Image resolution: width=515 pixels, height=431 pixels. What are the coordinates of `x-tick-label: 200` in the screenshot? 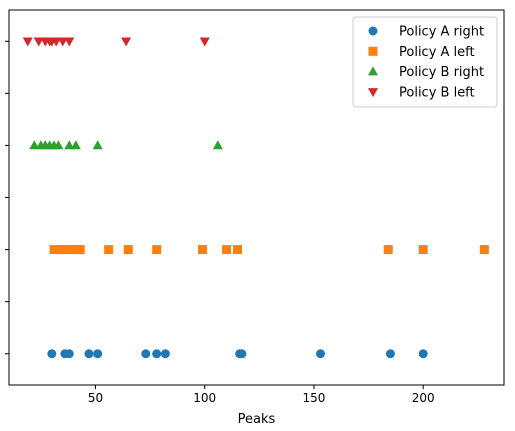 It's located at (423, 398).